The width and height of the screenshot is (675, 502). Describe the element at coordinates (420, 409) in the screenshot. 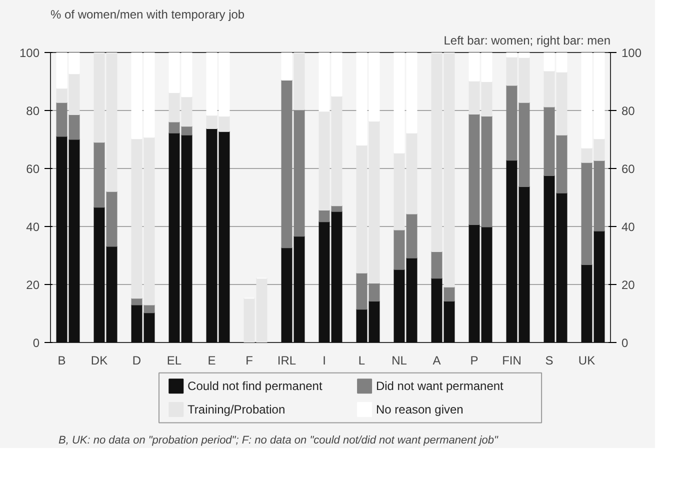

I see `legend-label: No reason given` at that location.